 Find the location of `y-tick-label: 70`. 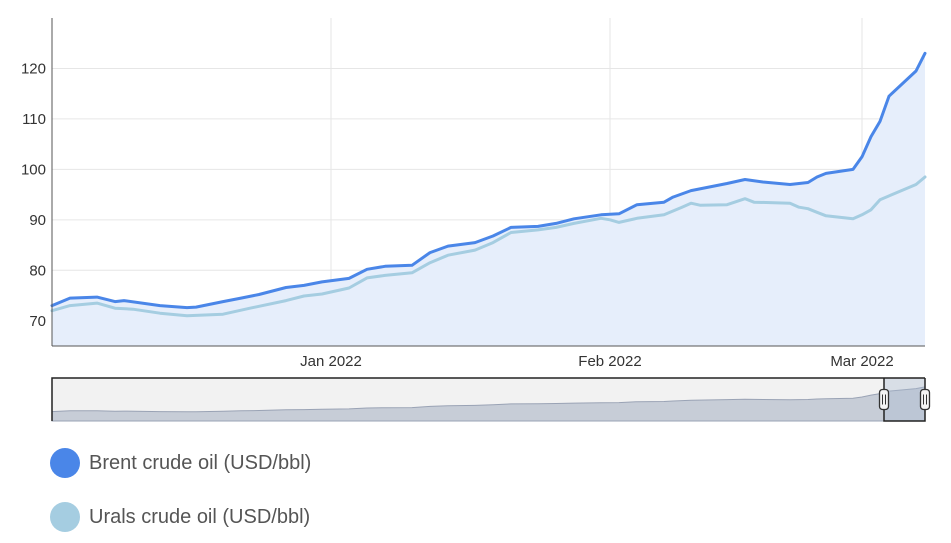

y-tick-label: 70 is located at coordinates (37, 321).